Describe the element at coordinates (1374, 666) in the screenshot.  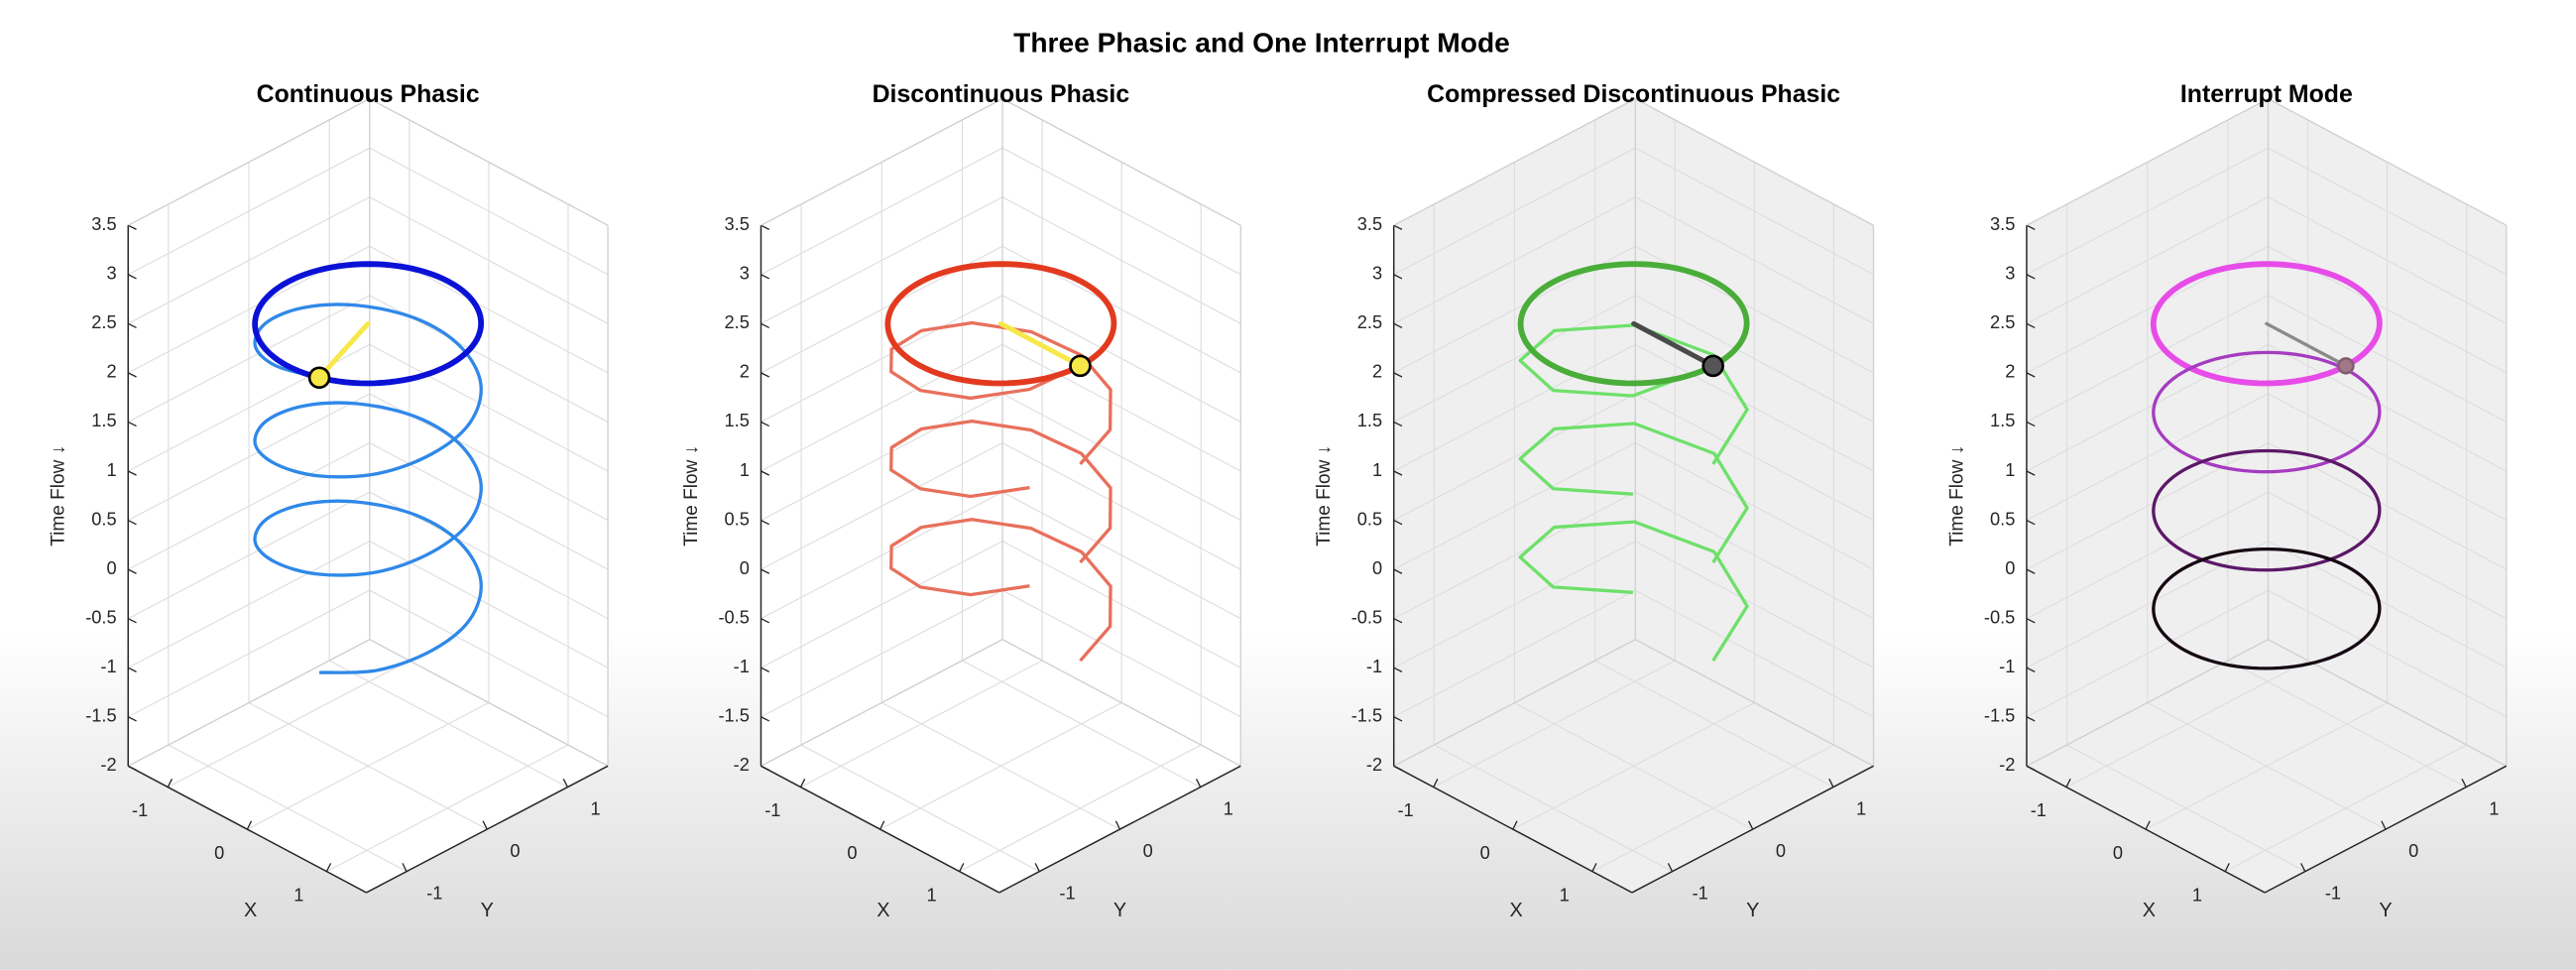
I see `z-tick-label: -1` at that location.